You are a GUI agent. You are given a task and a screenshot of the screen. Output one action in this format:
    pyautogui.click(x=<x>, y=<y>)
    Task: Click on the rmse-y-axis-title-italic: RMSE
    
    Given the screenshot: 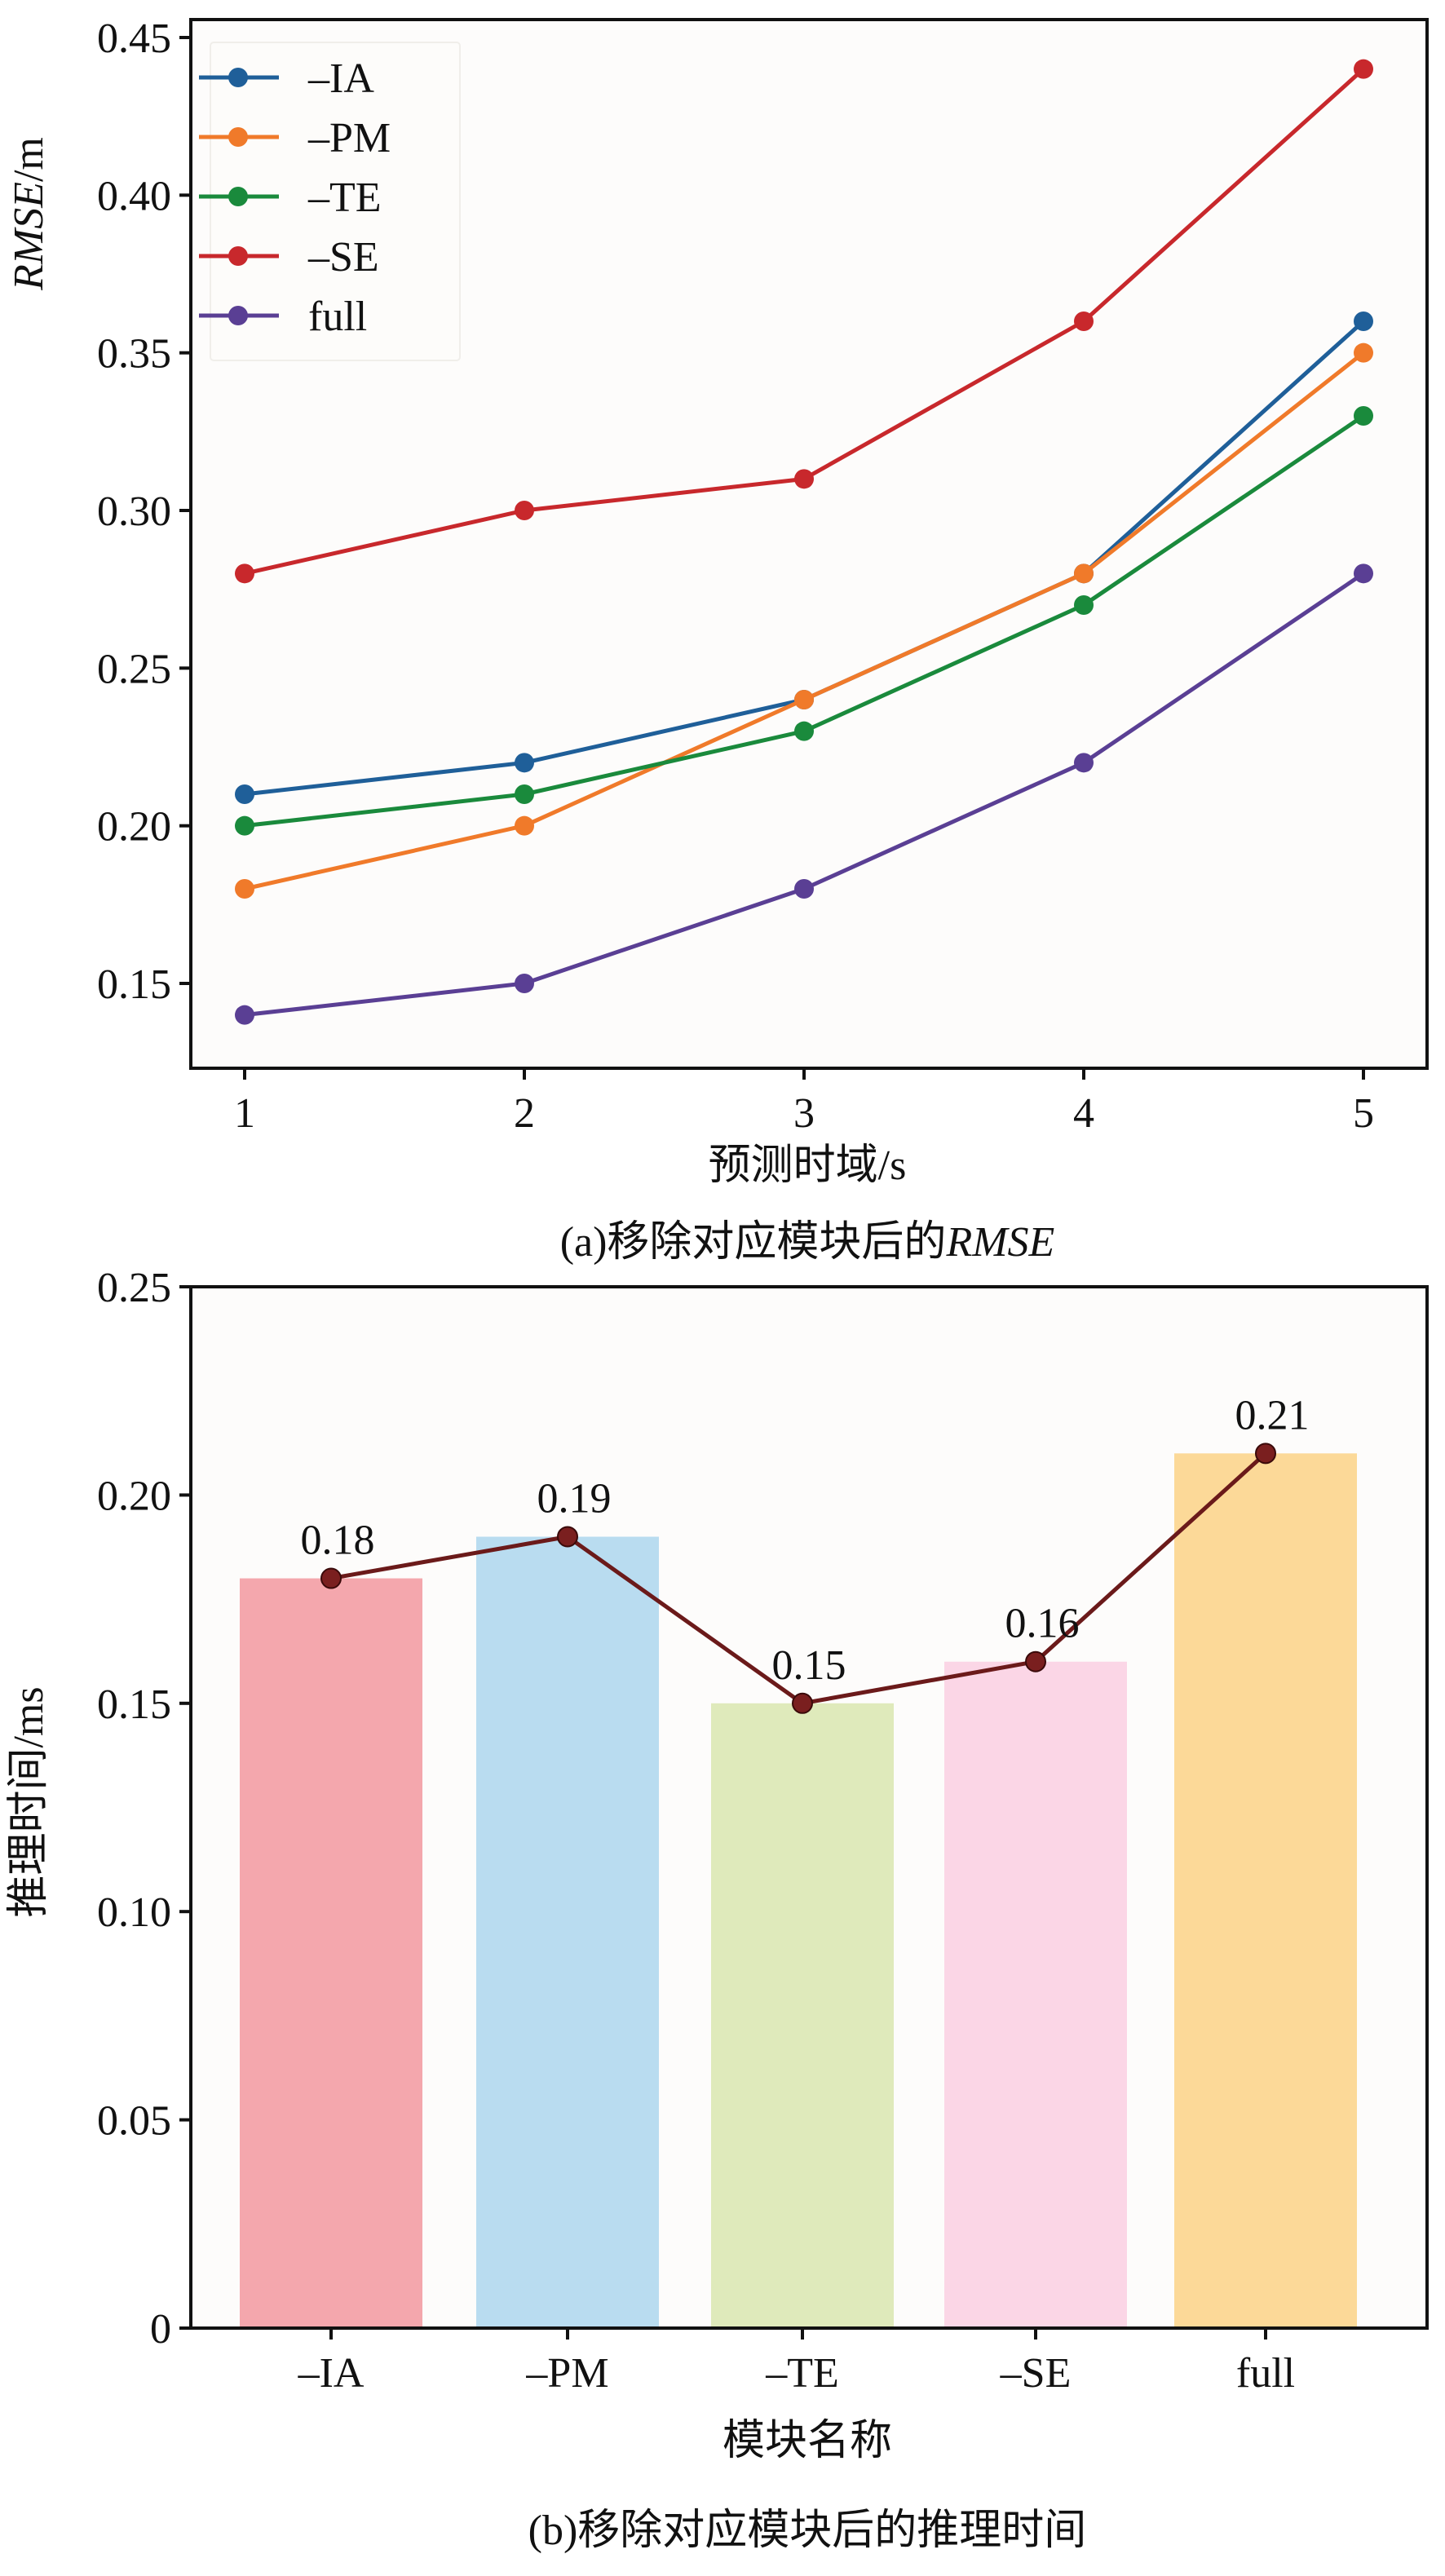 What is the action you would take?
    pyautogui.click(x=29, y=237)
    